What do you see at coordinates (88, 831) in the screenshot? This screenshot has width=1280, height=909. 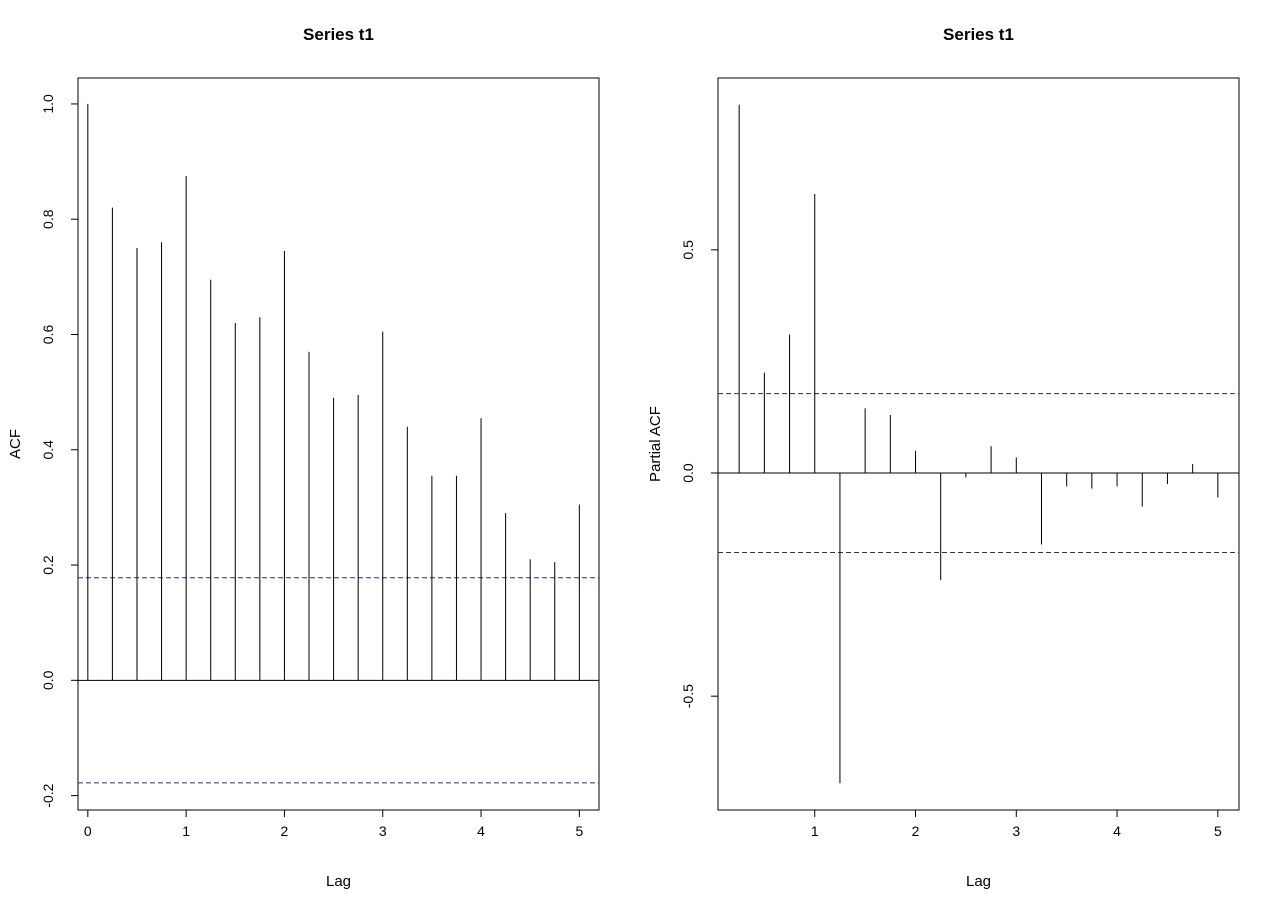 I see `x-tick-label: 0` at bounding box center [88, 831].